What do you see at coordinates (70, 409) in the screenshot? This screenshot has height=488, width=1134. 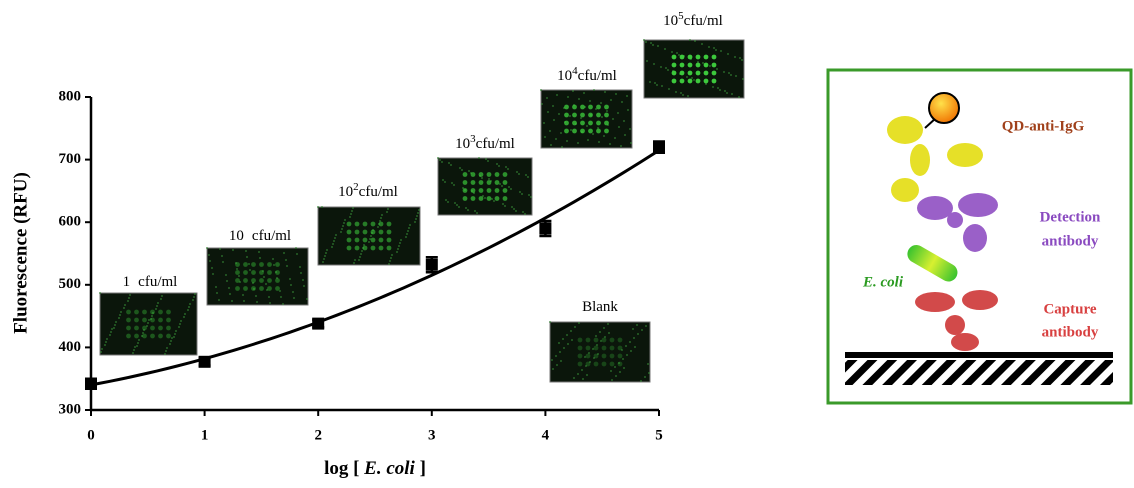 I see `y-tick-label: 300` at bounding box center [70, 409].